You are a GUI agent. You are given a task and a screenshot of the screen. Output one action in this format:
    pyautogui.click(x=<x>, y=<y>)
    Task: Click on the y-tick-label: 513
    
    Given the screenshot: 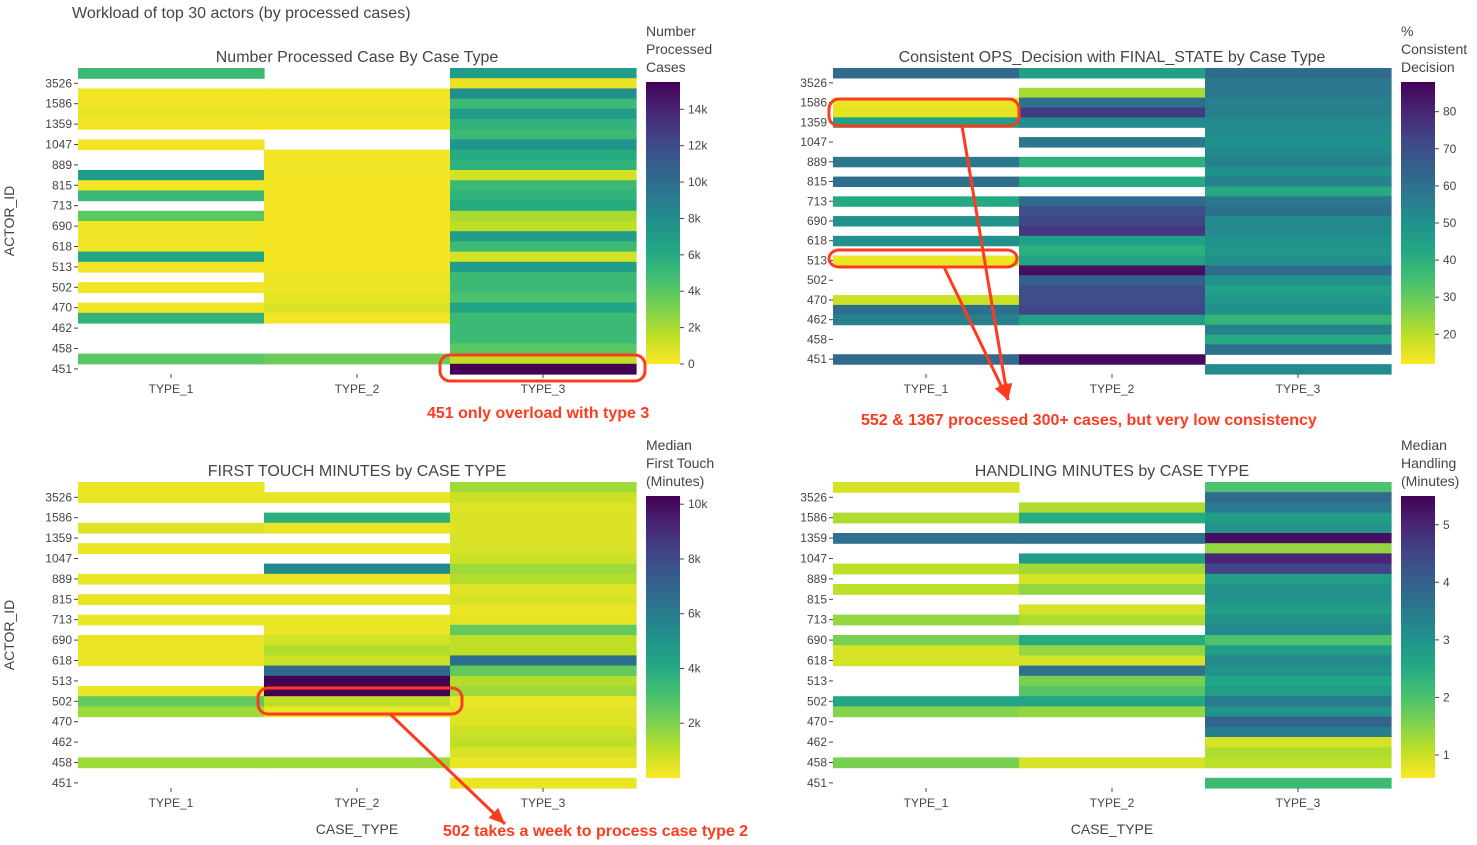 What is the action you would take?
    pyautogui.click(x=62, y=267)
    